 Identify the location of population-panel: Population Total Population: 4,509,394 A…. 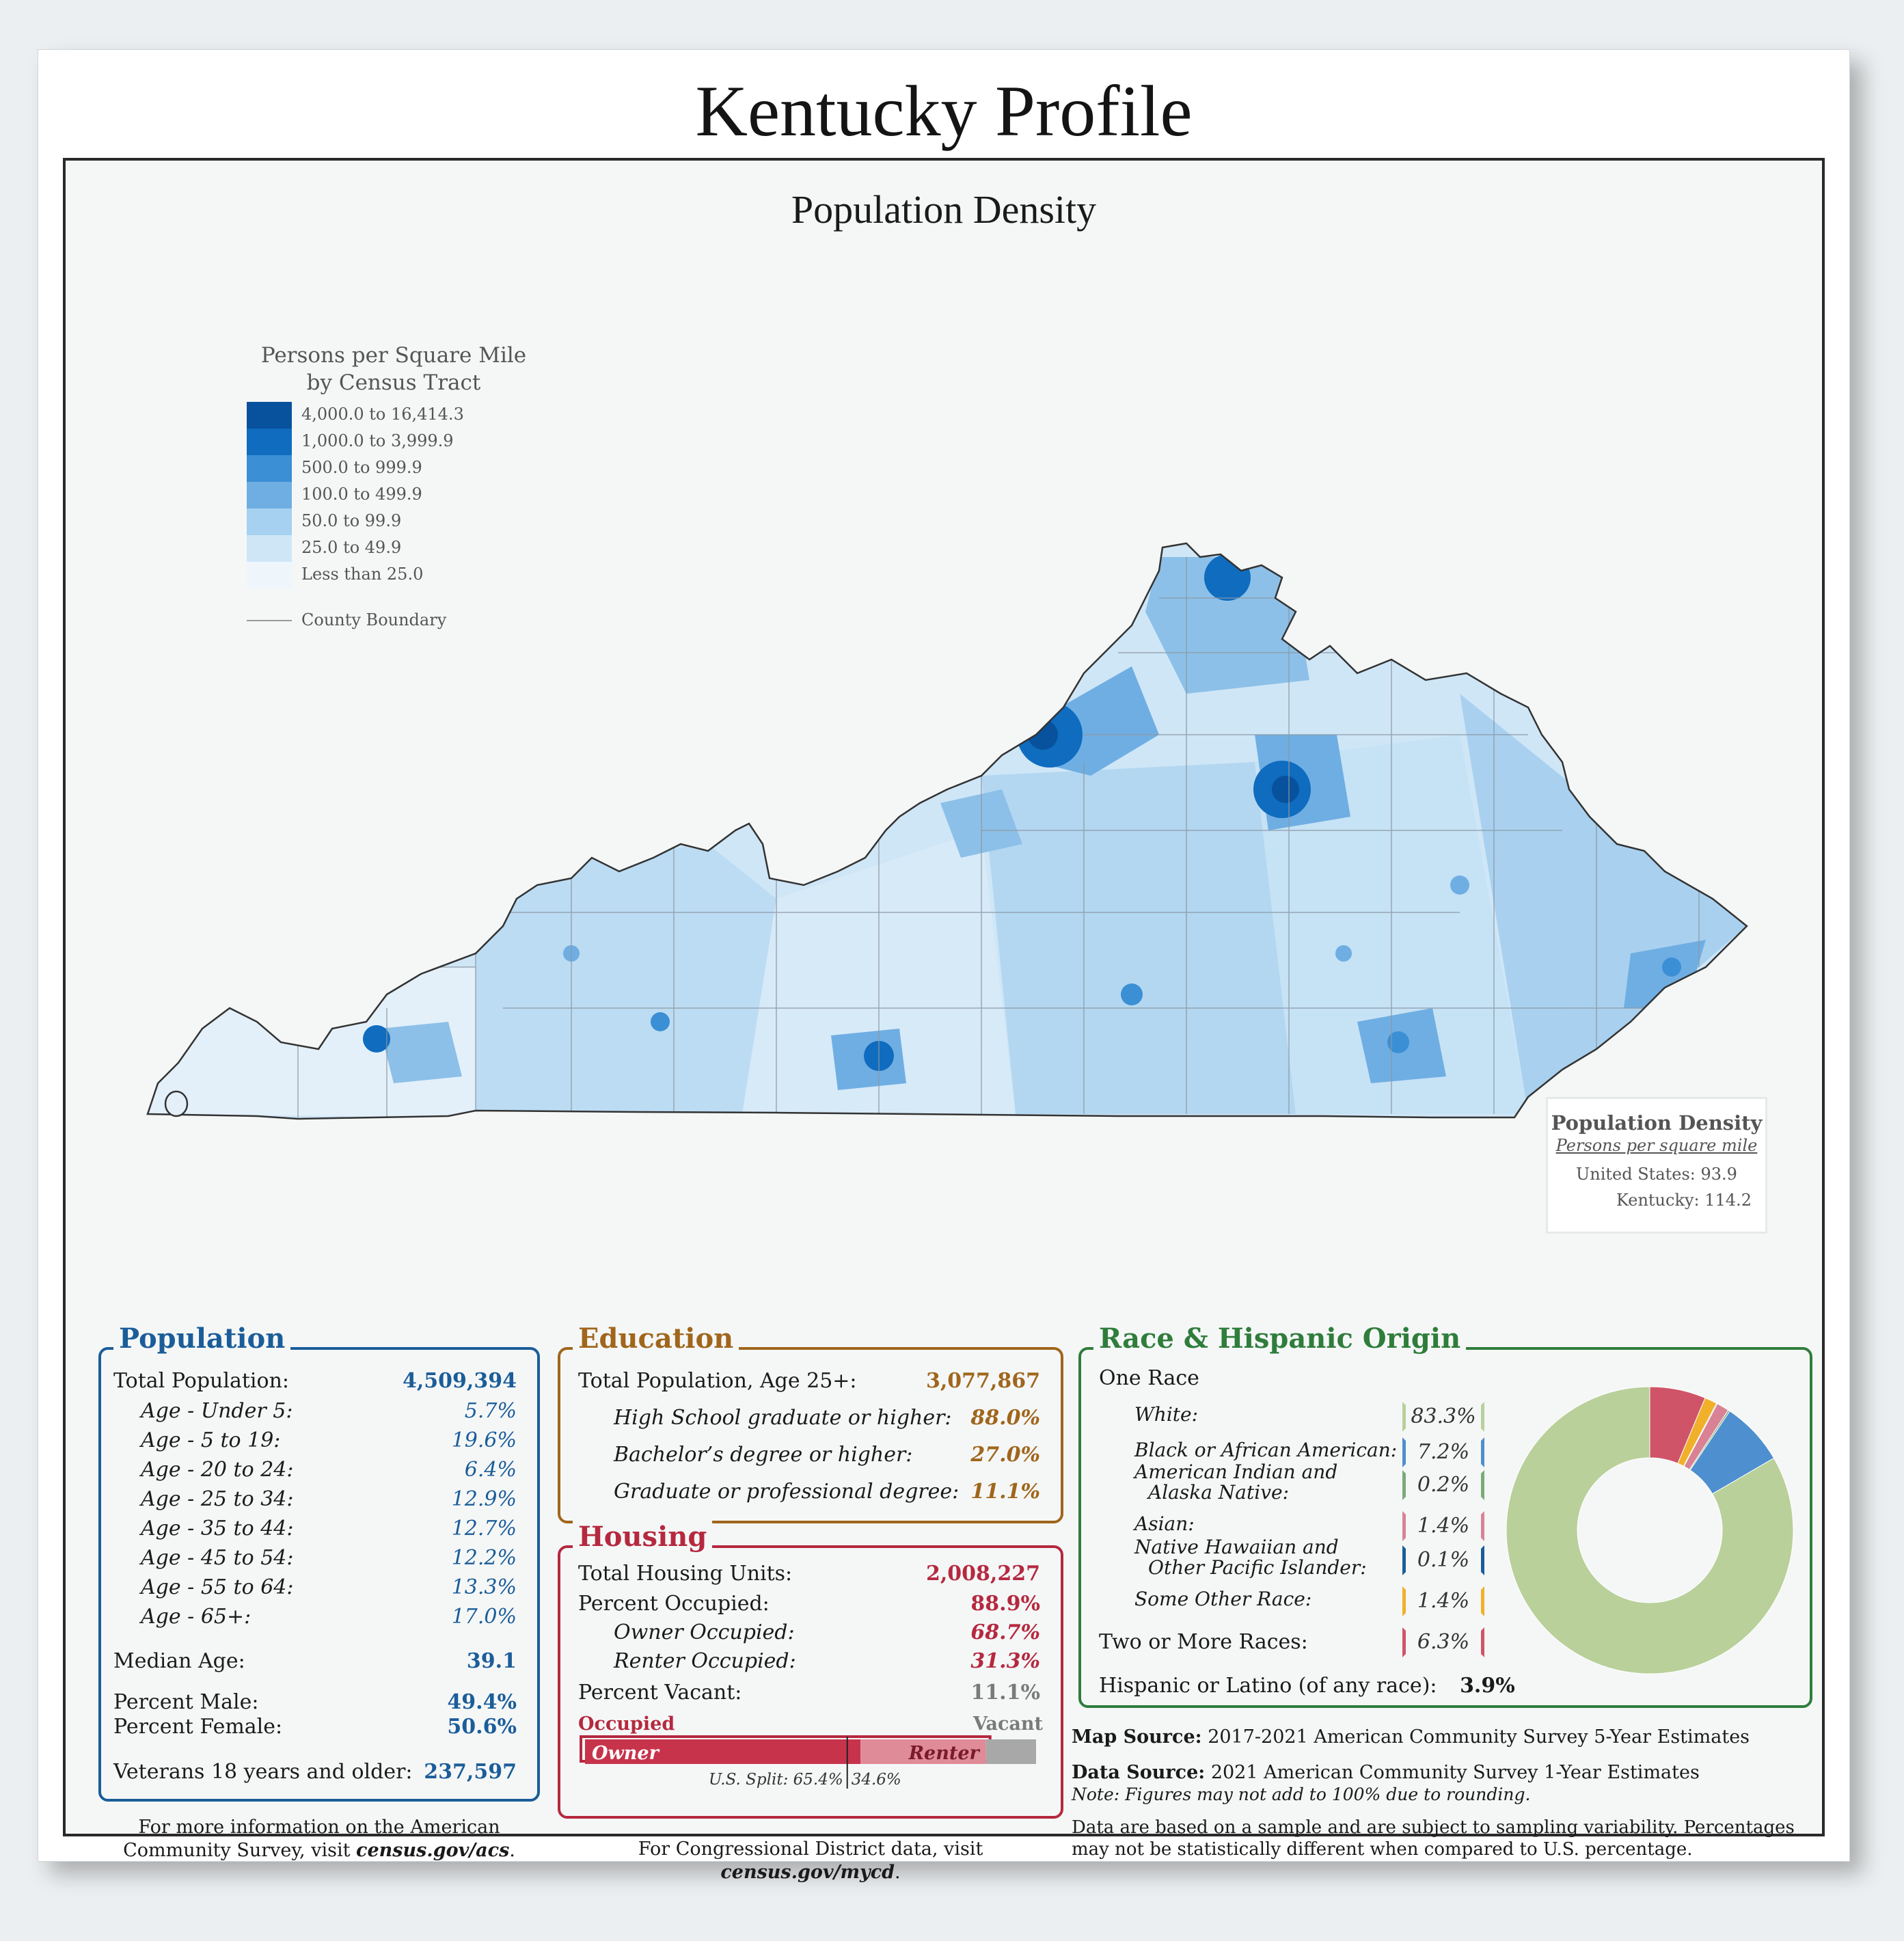
(319, 1562).